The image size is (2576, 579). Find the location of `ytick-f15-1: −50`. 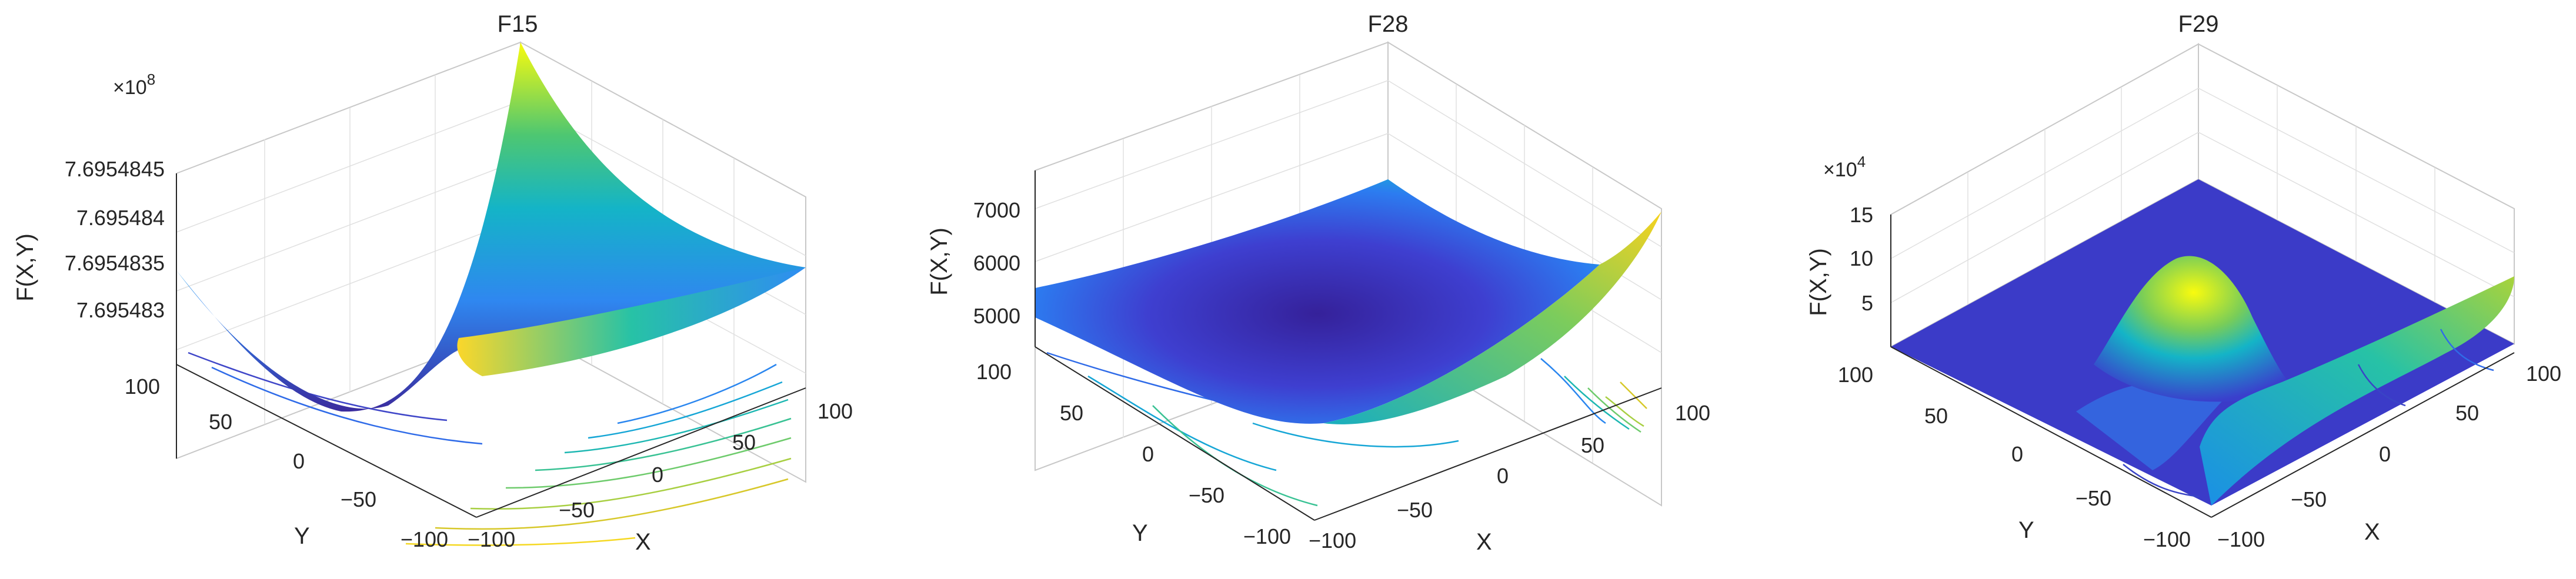

ytick-f15-1: −50 is located at coordinates (358, 499).